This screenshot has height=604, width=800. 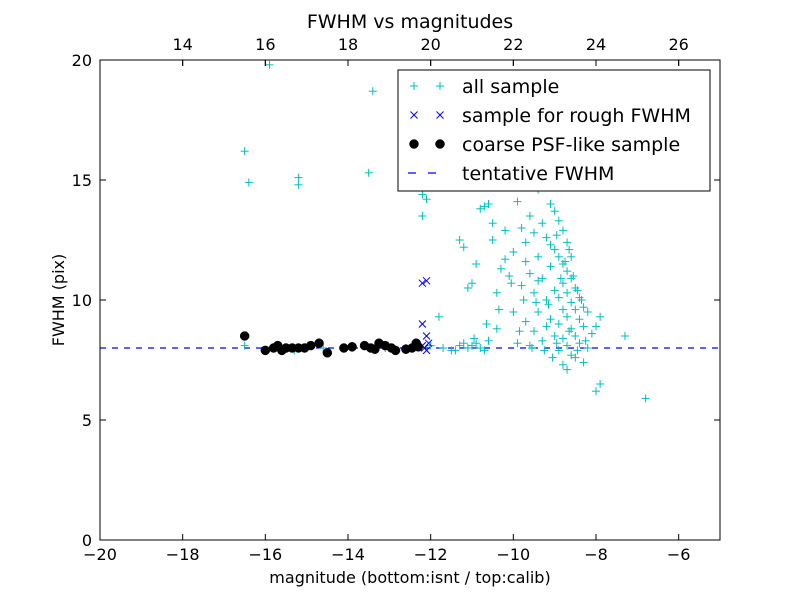 I want to click on x-tick-label: −10, so click(x=513, y=554).